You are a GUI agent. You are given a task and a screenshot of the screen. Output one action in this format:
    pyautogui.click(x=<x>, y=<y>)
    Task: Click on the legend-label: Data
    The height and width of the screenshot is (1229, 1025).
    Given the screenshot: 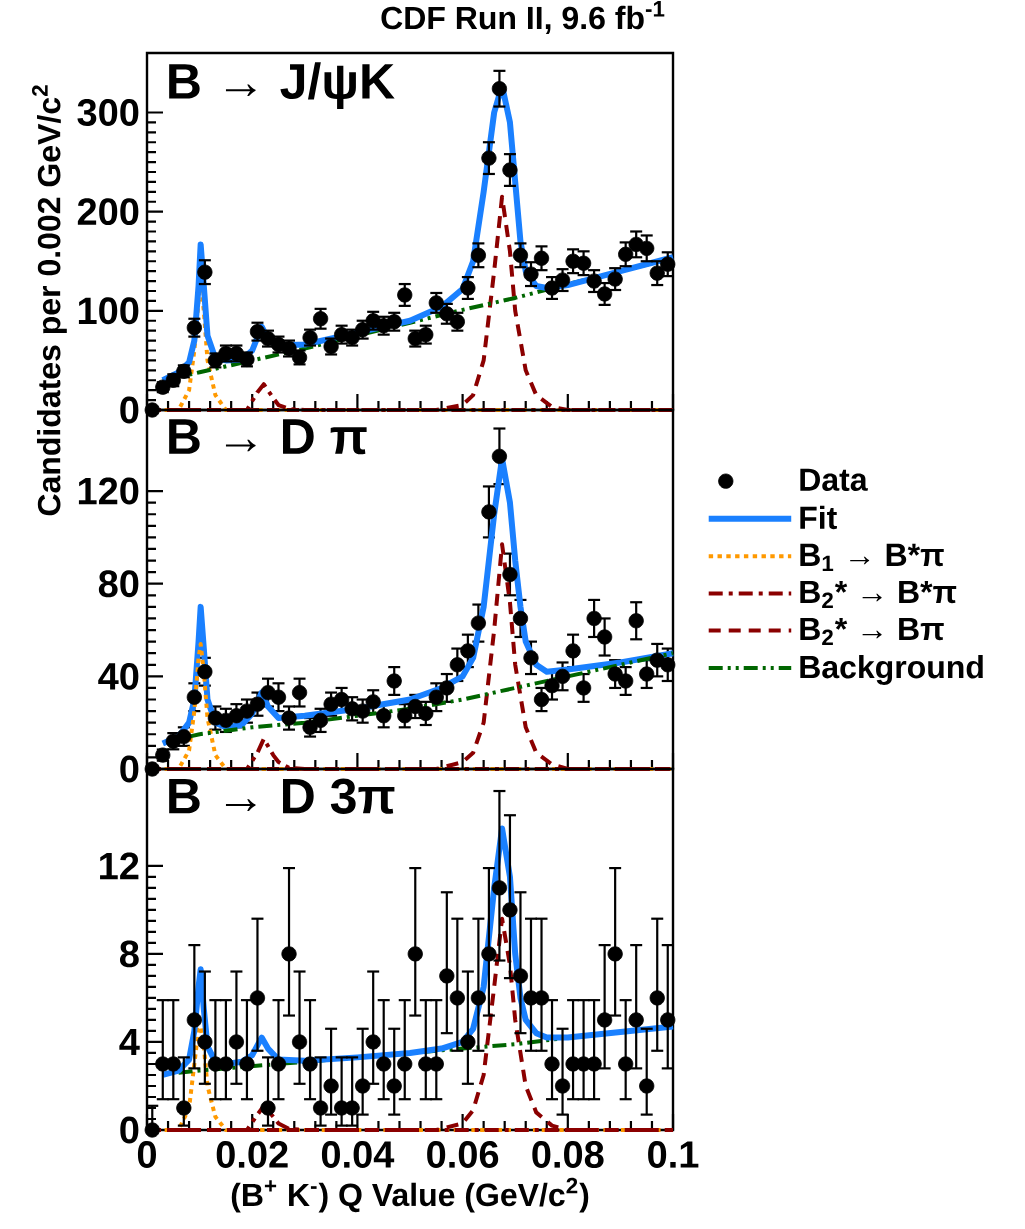 What is the action you would take?
    pyautogui.click(x=834, y=479)
    